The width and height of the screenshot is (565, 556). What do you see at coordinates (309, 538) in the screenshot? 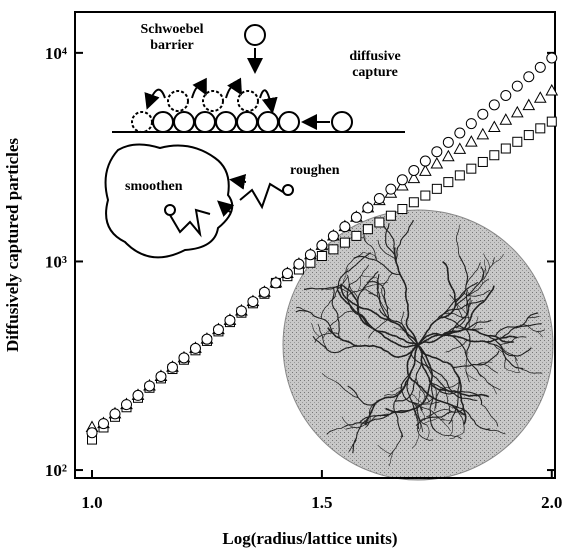
I see `x-axis-label: Log(radius/lattice units)` at bounding box center [309, 538].